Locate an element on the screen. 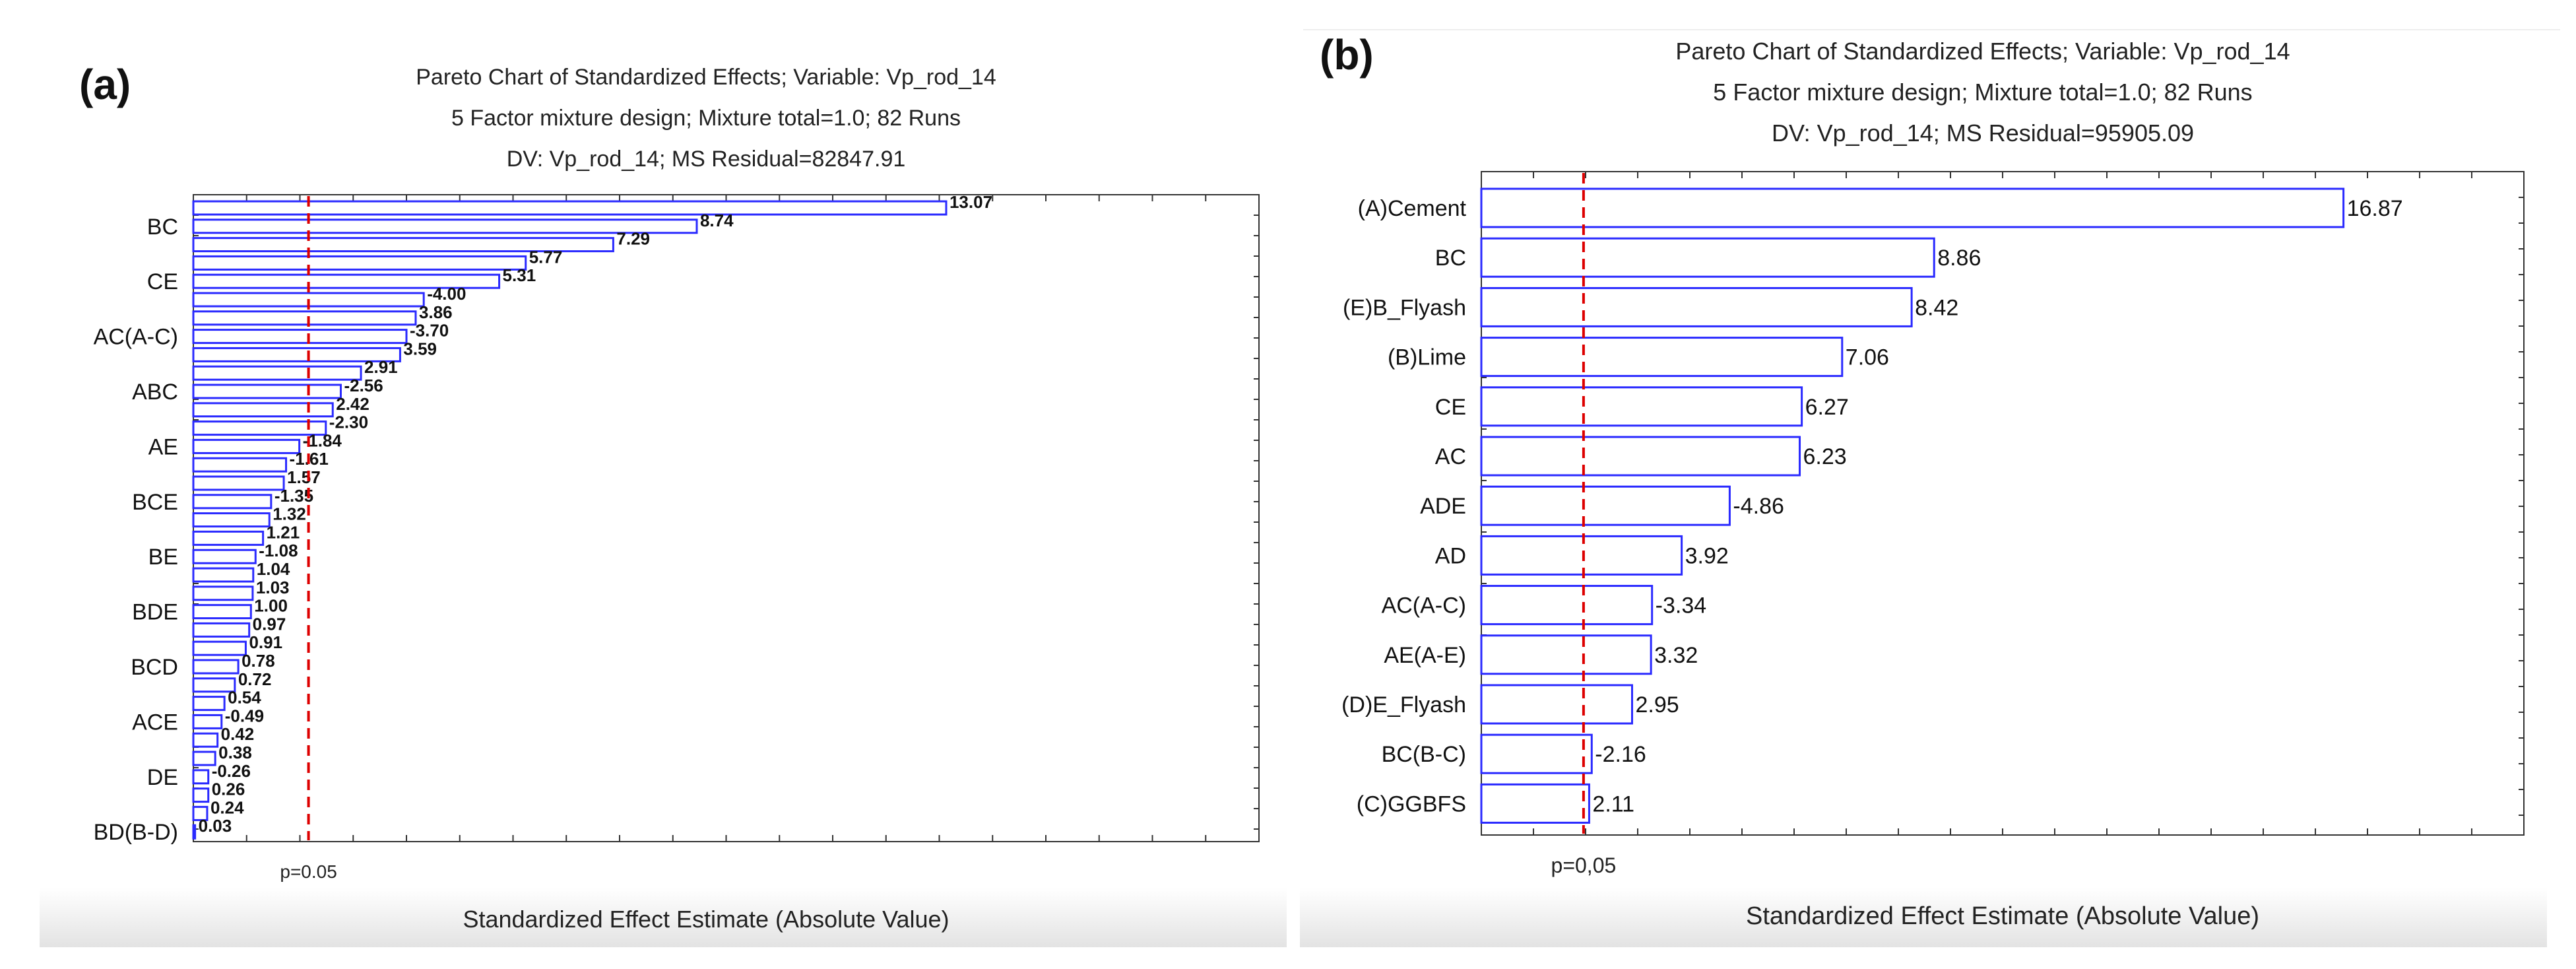  data-label: 1.32 is located at coordinates (289, 514).